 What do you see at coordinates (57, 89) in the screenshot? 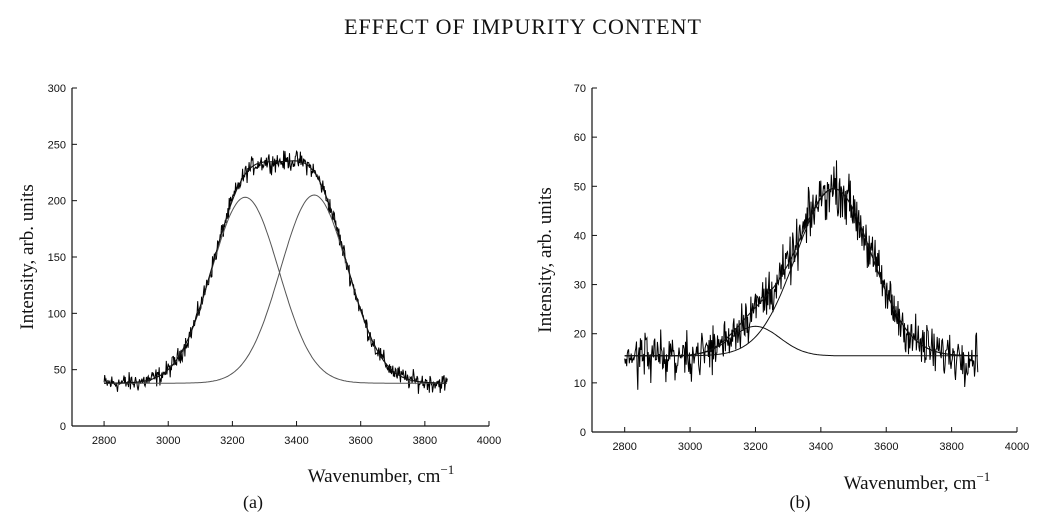
I see `y-tick-label: 300` at bounding box center [57, 89].